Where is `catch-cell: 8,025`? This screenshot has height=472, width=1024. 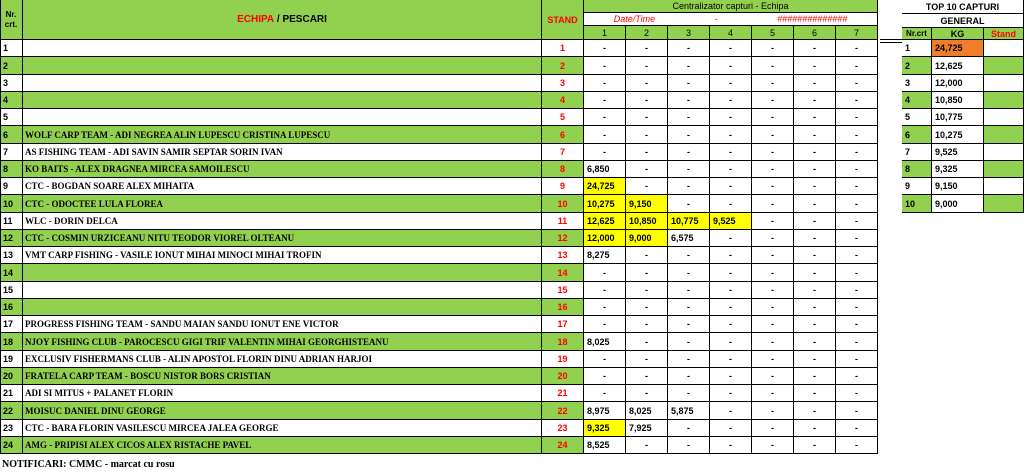 catch-cell: 8,025 is located at coordinates (647, 411).